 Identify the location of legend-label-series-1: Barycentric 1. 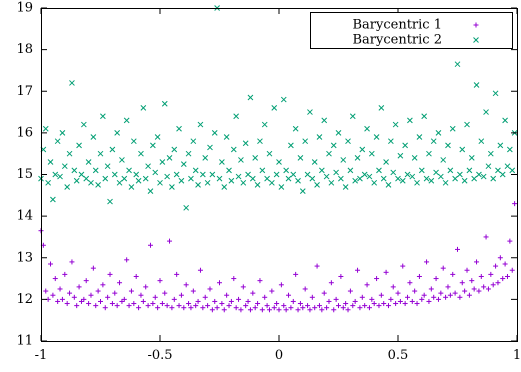
(398, 25).